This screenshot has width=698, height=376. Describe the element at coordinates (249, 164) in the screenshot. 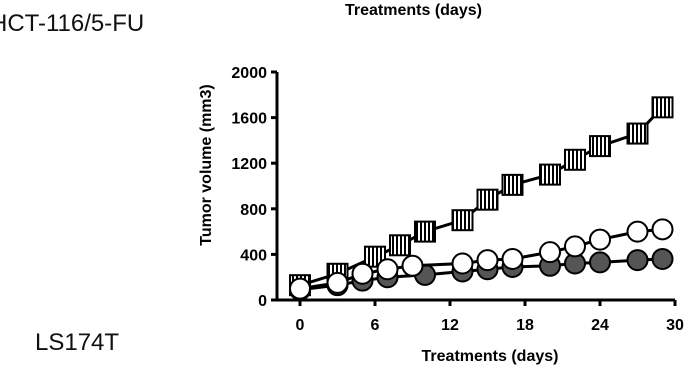

I see `y-tick-label: 1200` at that location.